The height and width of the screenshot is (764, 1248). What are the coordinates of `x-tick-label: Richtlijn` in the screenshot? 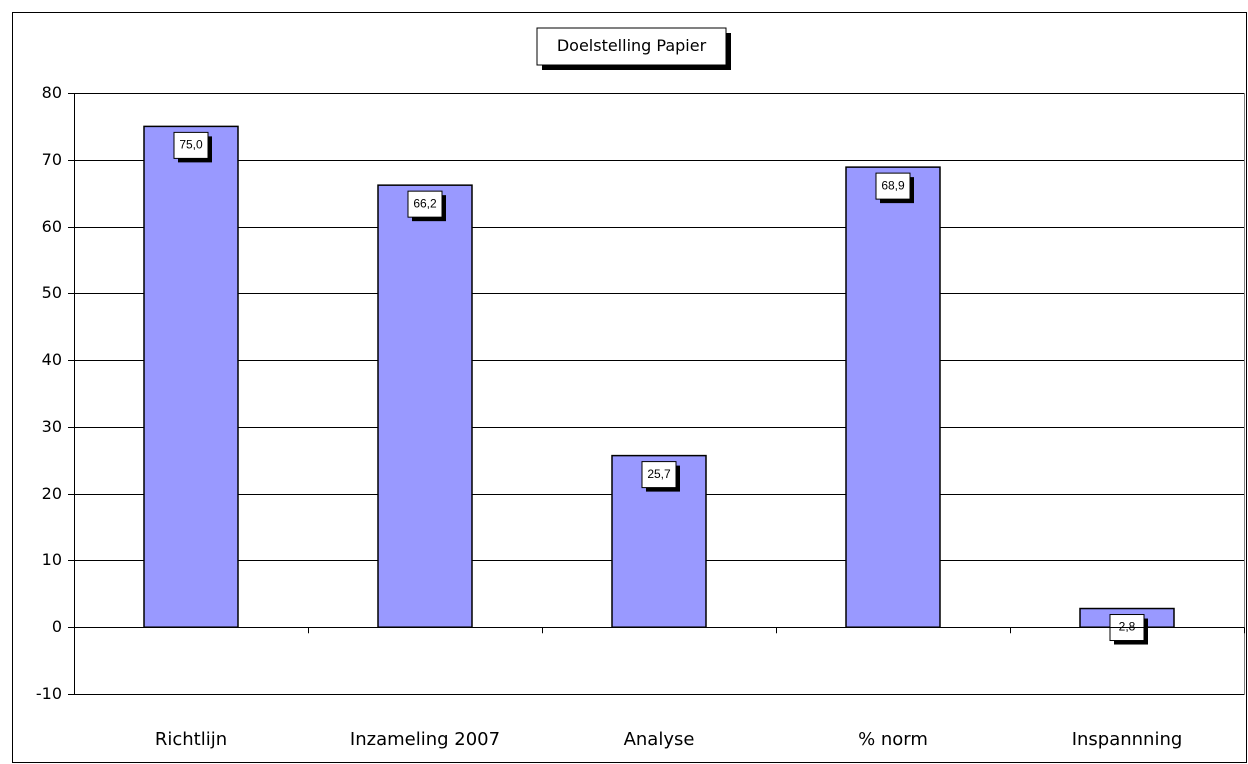 It's located at (191, 739).